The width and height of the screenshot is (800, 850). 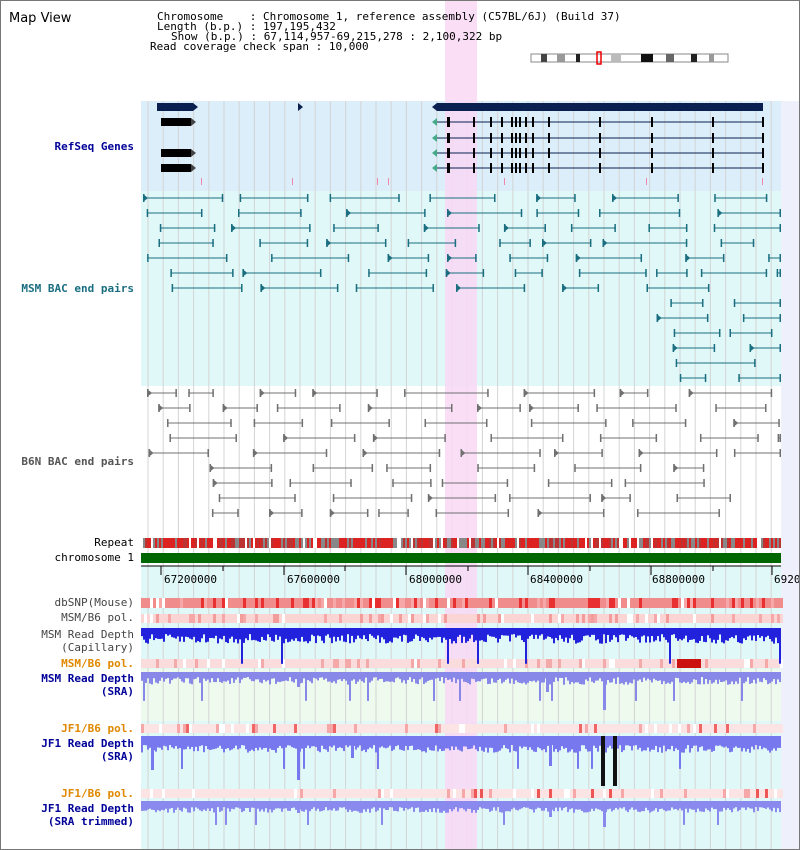 What do you see at coordinates (262, 393) in the screenshot?
I see `b6n-bac-pair-arrow` at bounding box center [262, 393].